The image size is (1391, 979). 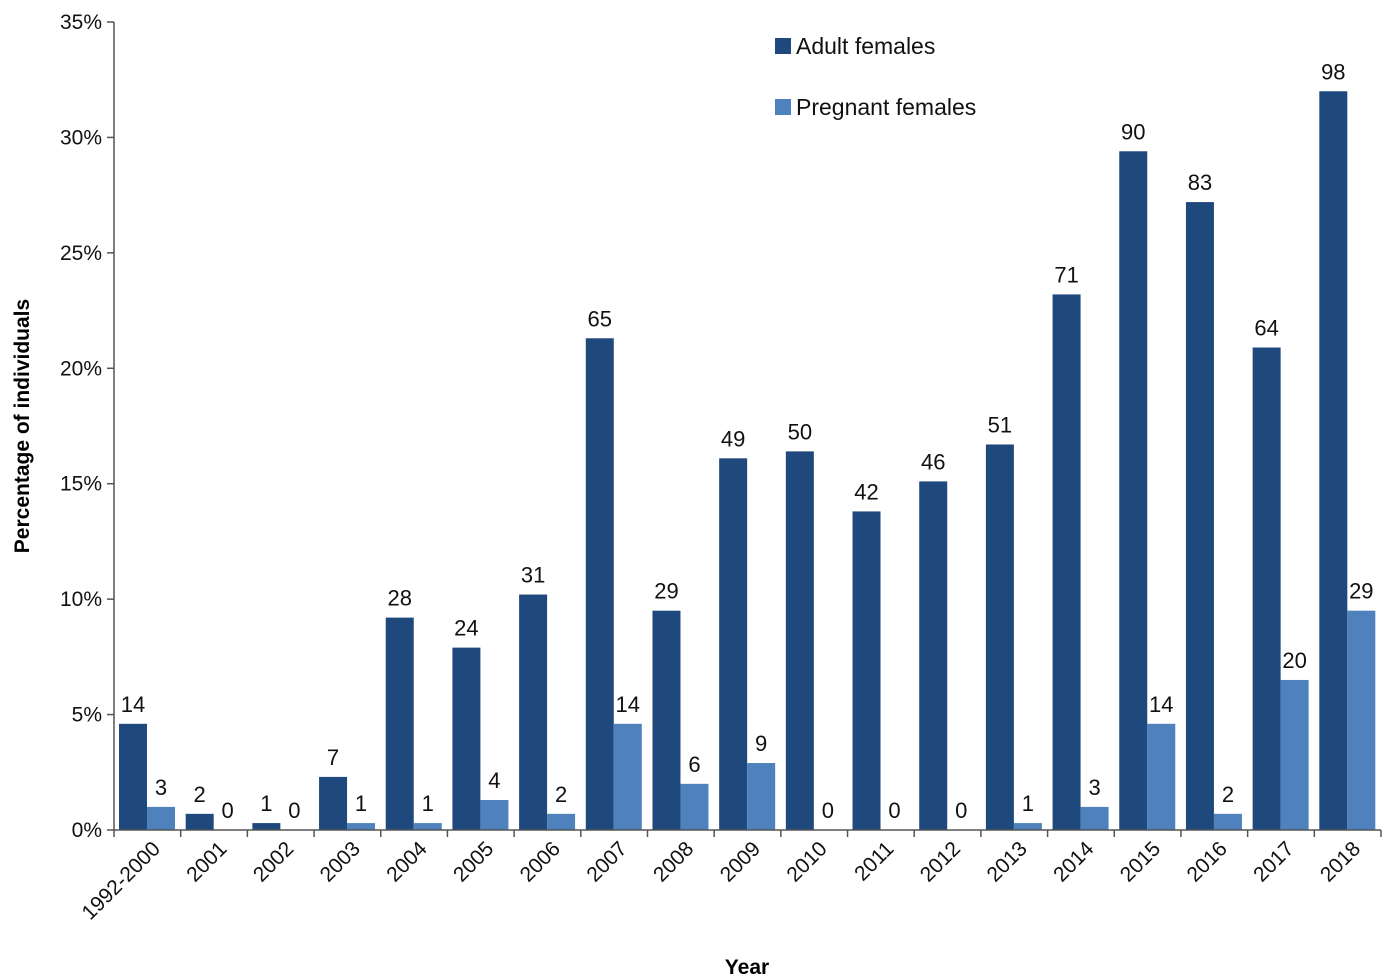 What do you see at coordinates (407, 862) in the screenshot?
I see `x-tick-label: 2004` at bounding box center [407, 862].